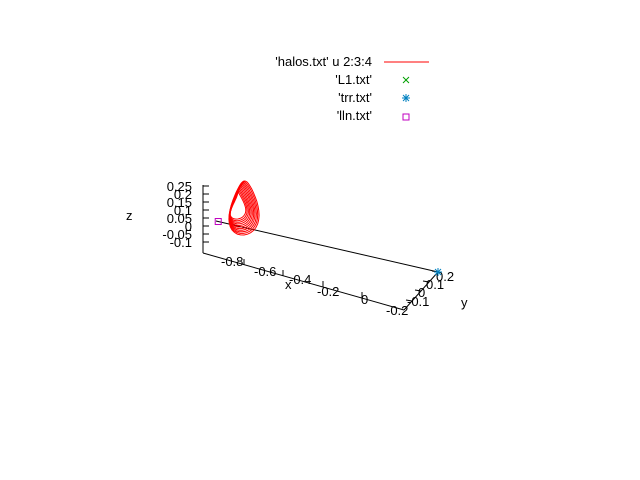 This screenshot has width=640, height=480. I want to click on y-tick-label: 0, so click(421, 292).